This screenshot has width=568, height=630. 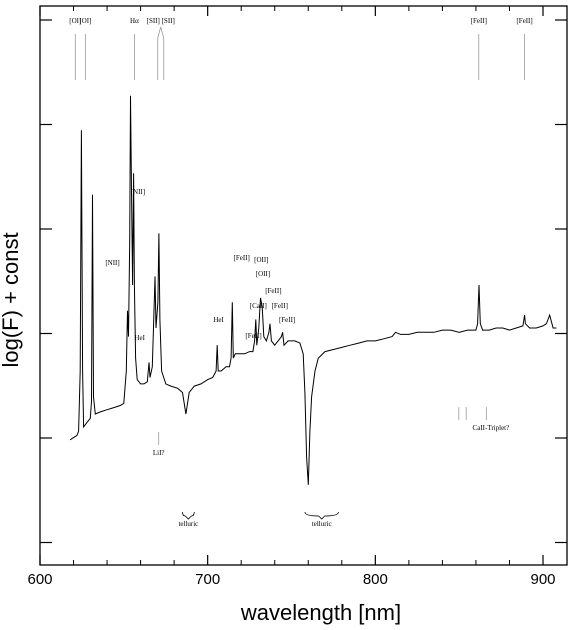 I want to click on peak-label: [CaII], so click(x=258, y=306).